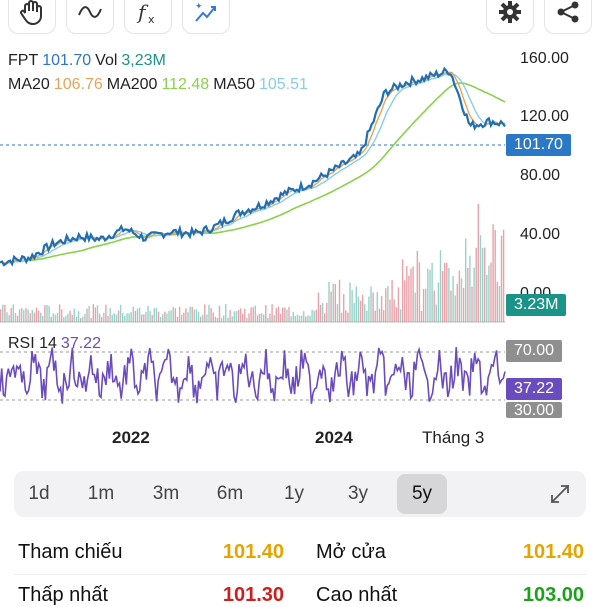 The image size is (600, 607). I want to click on period-6m: 6m, so click(230, 493).